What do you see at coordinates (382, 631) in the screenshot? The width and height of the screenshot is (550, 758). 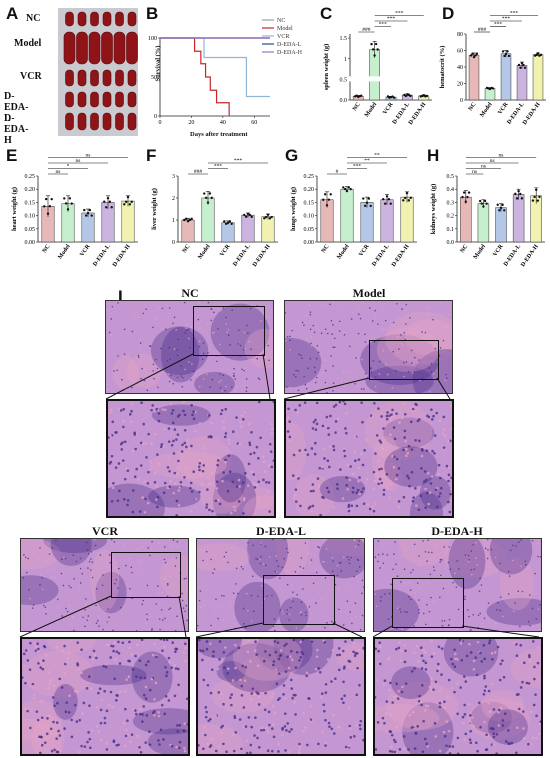 I see `zoom-connector-line` at bounding box center [382, 631].